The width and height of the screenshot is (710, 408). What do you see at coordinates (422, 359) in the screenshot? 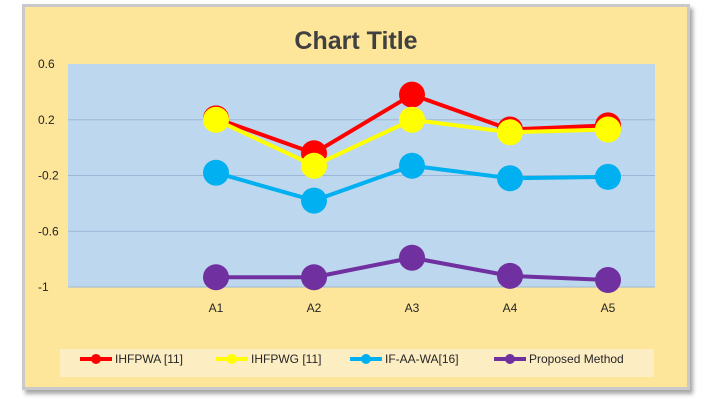
I see `legend-label: IF-AA-WA[16]` at bounding box center [422, 359].